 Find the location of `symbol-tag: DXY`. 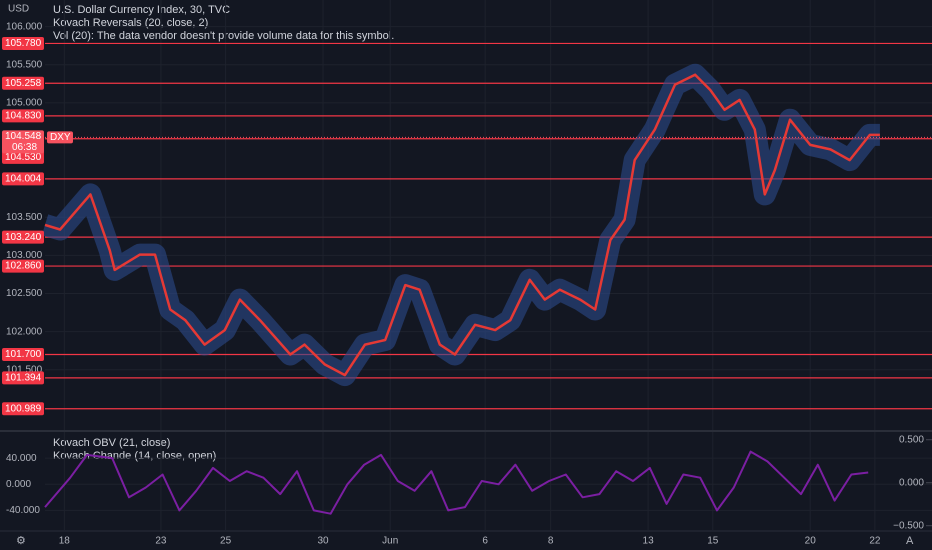

symbol-tag: DXY is located at coordinates (60, 137).